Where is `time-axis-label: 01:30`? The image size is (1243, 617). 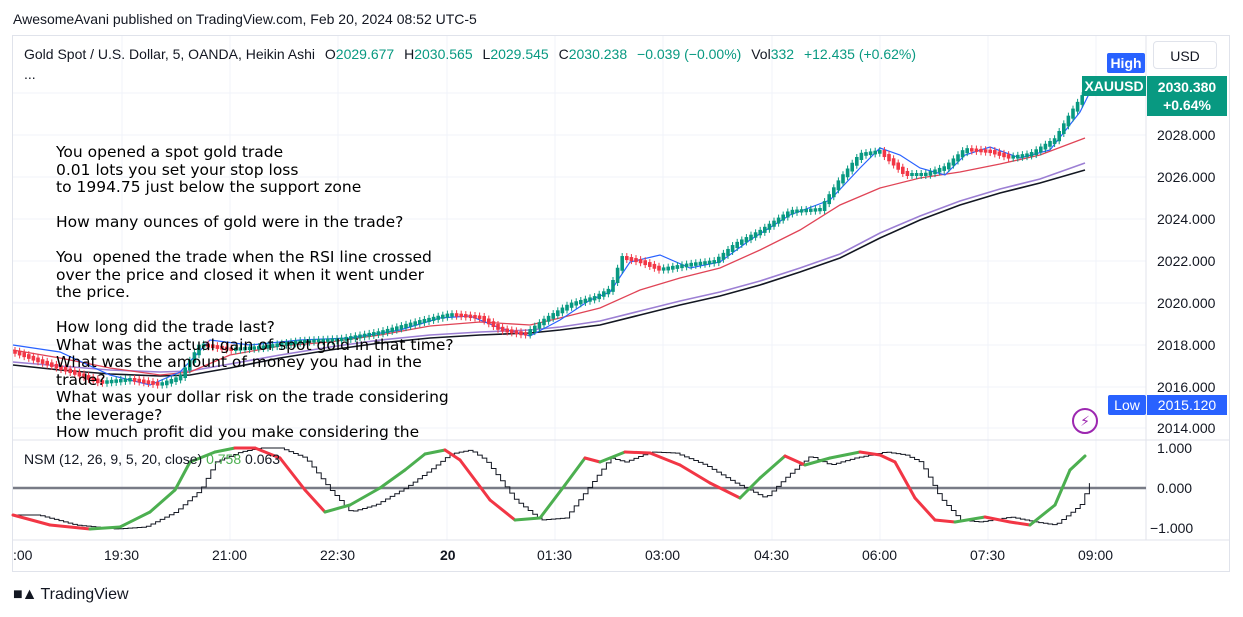
time-axis-label: 01:30 is located at coordinates (555, 555).